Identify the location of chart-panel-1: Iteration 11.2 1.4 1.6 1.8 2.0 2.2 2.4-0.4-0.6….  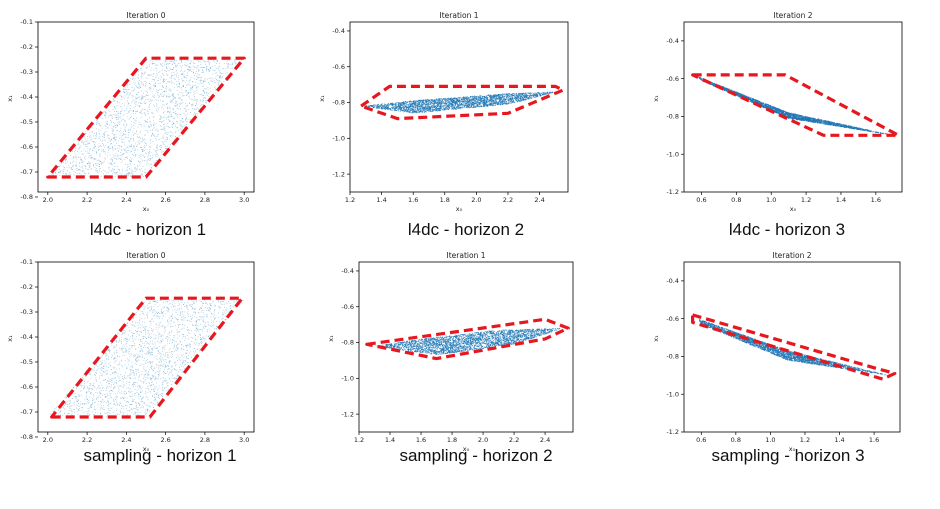
(443, 112).